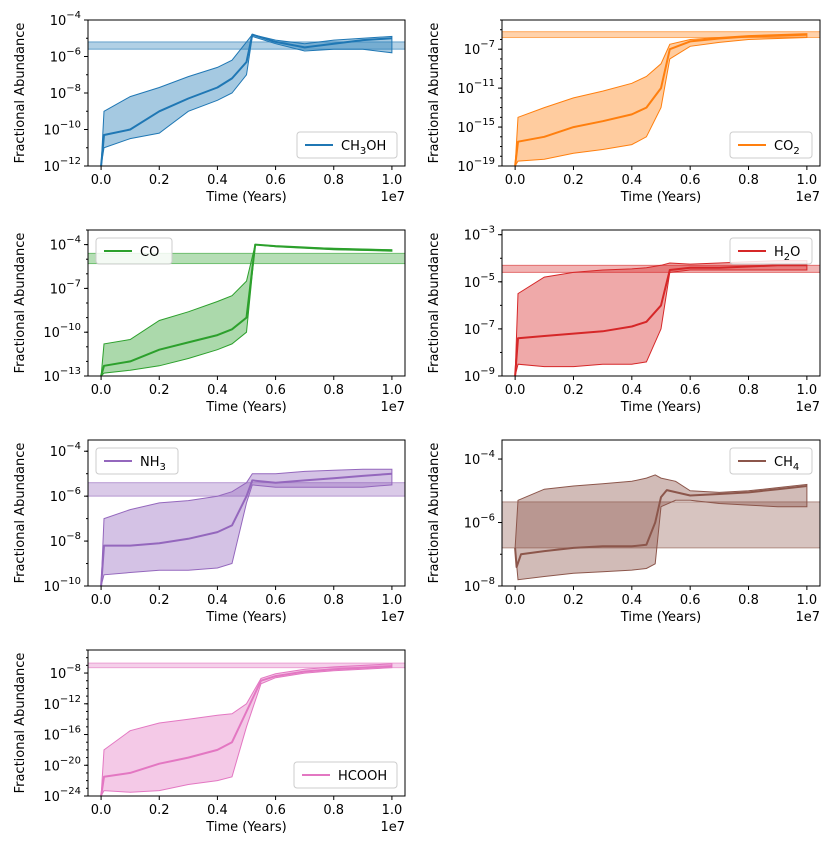  Describe the element at coordinates (149, 252) in the screenshot. I see `legend-base: CO` at that location.